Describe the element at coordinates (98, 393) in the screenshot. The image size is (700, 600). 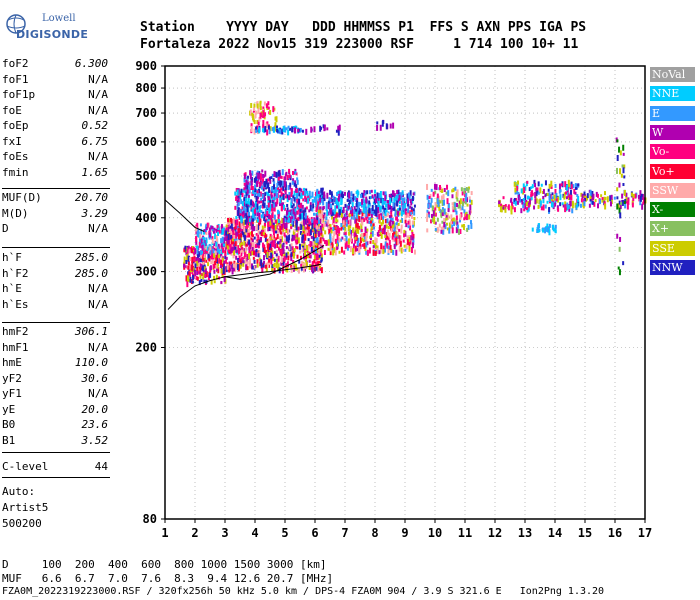
I see `param-value: N/A` at that location.